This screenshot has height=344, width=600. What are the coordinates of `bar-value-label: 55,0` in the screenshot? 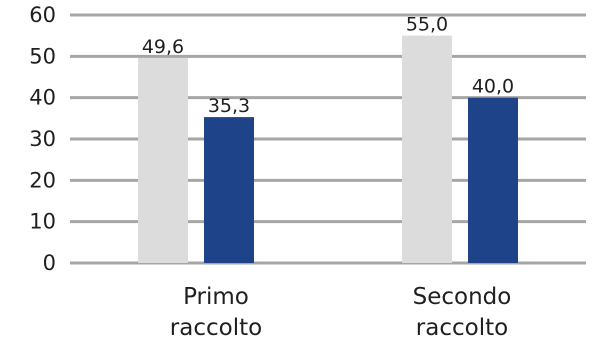 It's located at (427, 25).